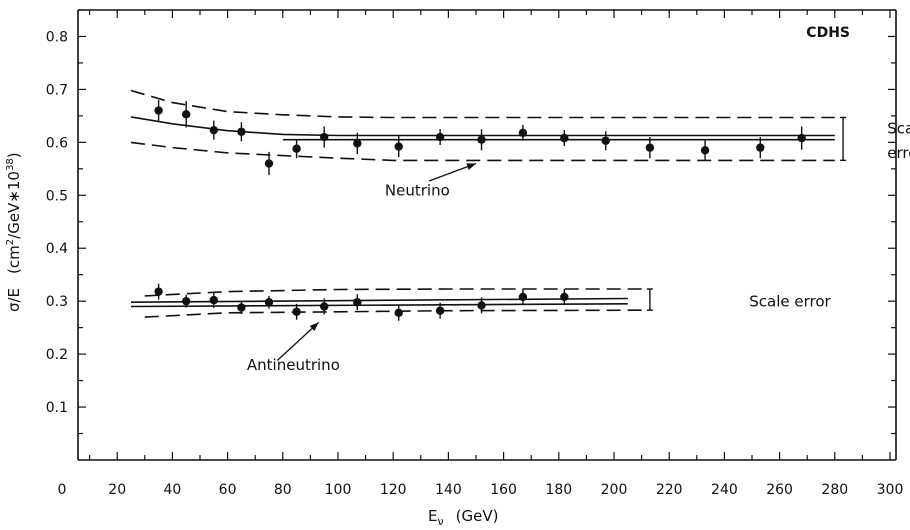  What do you see at coordinates (482, 126) in the screenshot?
I see `neutrino-fit-curve` at bounding box center [482, 126].